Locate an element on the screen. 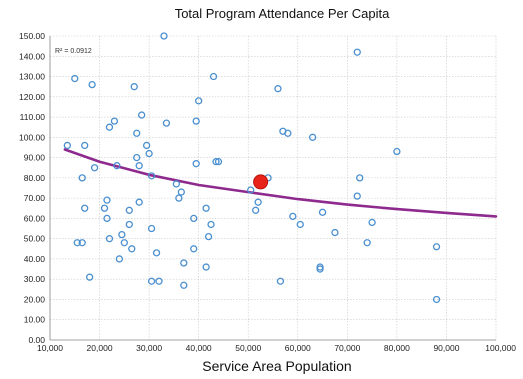 This screenshot has height=379, width=523. highlight-group is located at coordinates (261, 182).